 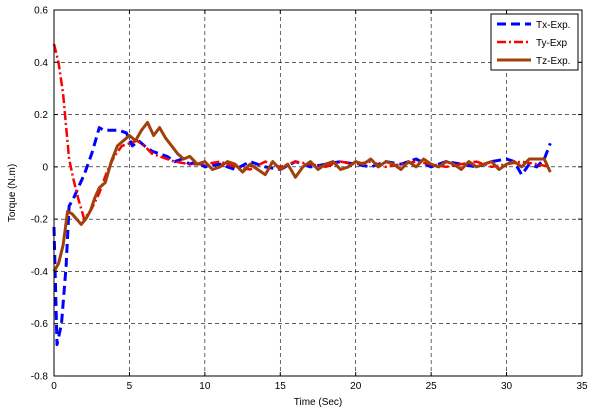 I want to click on y-tick-label: -0.2, so click(x=40, y=220).